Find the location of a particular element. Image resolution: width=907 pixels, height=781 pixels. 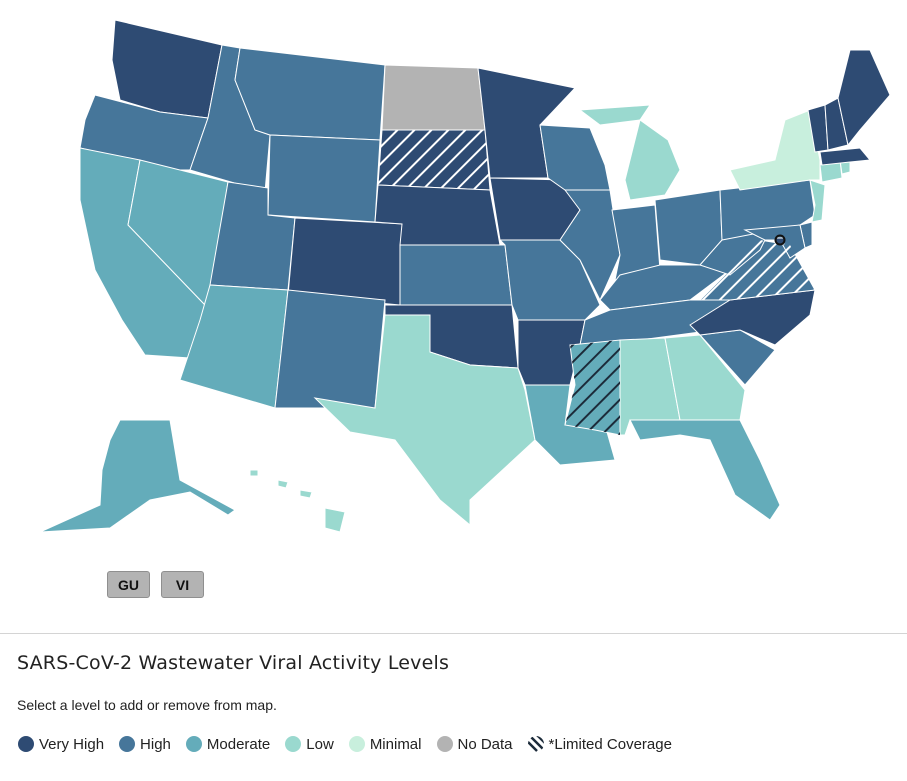

legend-label: Moderate is located at coordinates (238, 744).